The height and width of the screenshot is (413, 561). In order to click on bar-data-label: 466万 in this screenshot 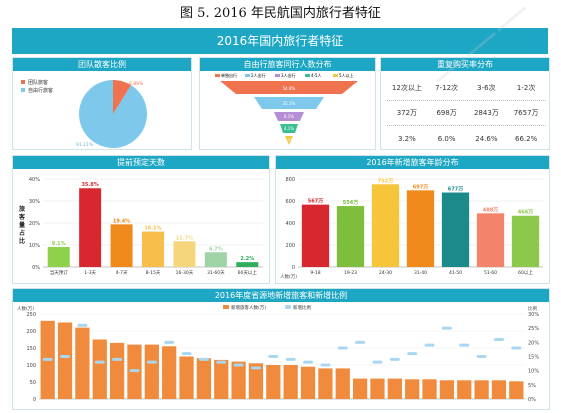, I will do `click(525, 212)`.